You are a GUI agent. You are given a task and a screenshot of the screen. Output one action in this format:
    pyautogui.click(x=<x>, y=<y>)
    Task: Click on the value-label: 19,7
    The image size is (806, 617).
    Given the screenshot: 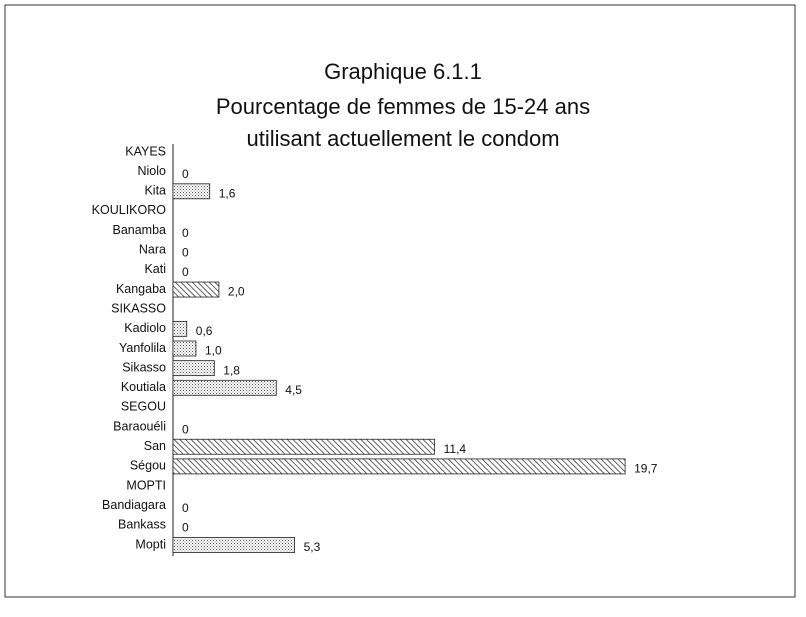 What is the action you would take?
    pyautogui.click(x=646, y=469)
    